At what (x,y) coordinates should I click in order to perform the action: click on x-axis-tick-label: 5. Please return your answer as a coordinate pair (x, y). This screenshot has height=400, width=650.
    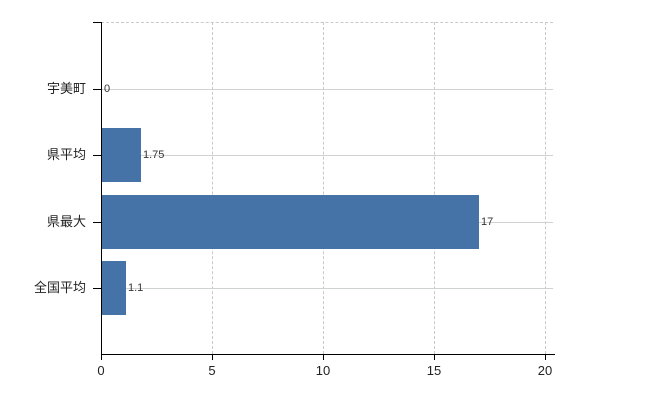
    Looking at the image, I should click on (212, 370).